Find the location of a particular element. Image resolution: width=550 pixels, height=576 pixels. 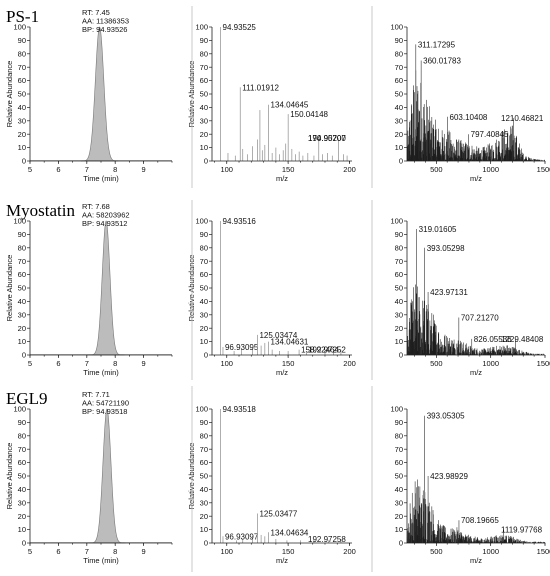

peak-label: 708.19665 is located at coordinates (480, 520).